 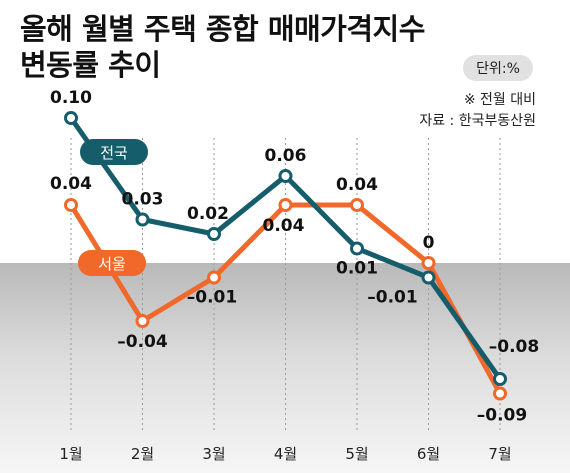 I want to click on data-label: 0.06, so click(x=286, y=156).